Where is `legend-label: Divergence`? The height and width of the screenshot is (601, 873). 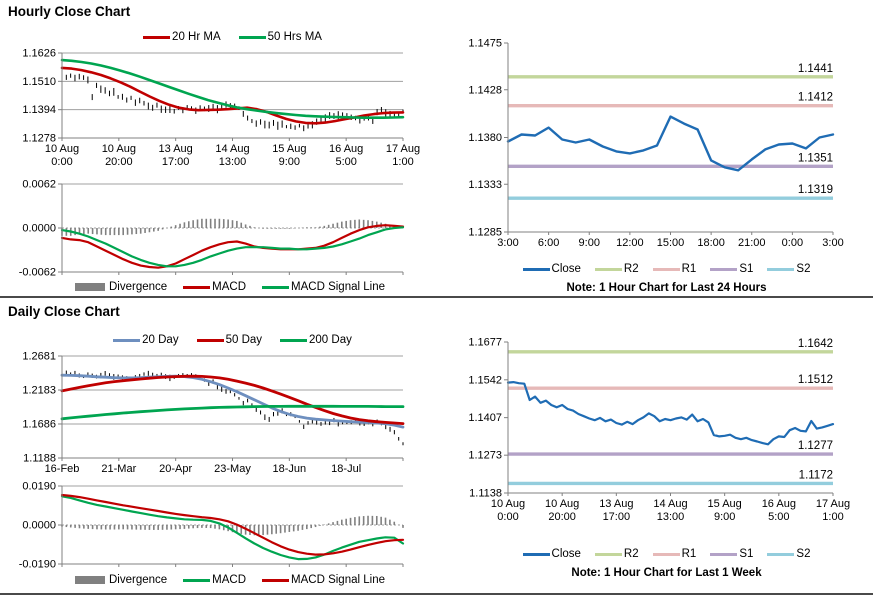
legend-label: Divergence is located at coordinates (138, 287).